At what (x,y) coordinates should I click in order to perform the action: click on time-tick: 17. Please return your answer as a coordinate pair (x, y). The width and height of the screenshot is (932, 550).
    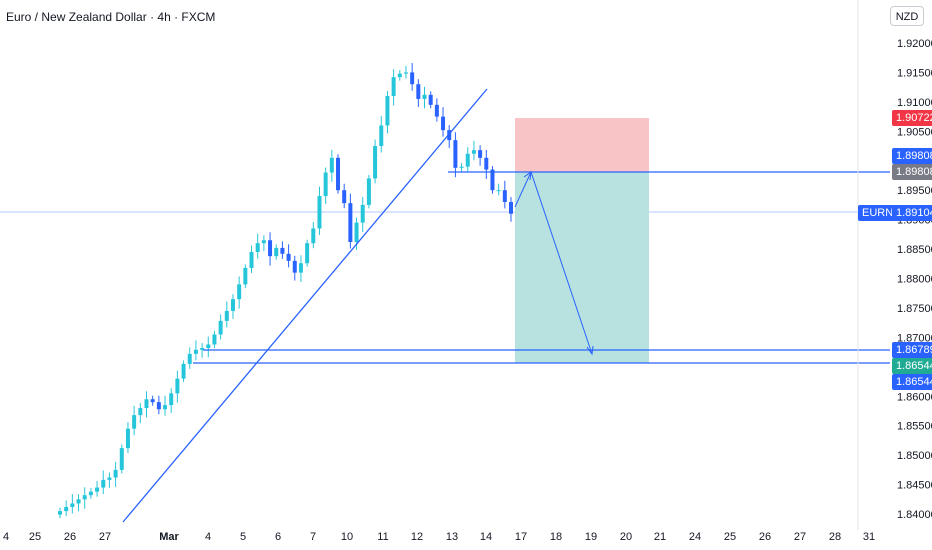
    Looking at the image, I should click on (521, 537).